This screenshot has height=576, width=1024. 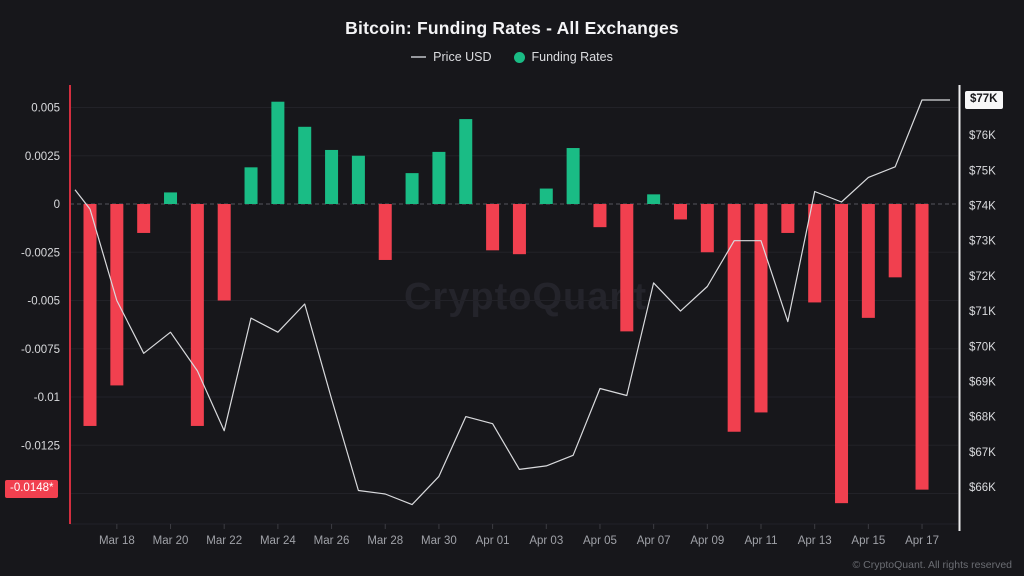 What do you see at coordinates (868, 541) in the screenshot?
I see `x-axis-label: Apr 15` at bounding box center [868, 541].